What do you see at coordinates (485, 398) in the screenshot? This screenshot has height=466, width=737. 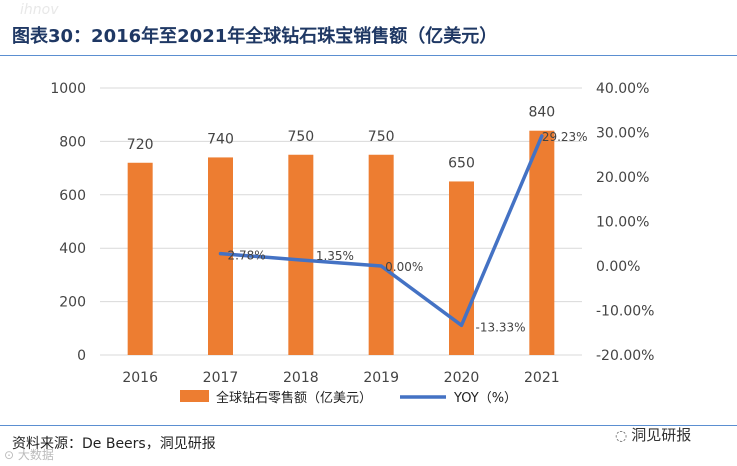 I see `legend-line-label: YOY（%）` at bounding box center [485, 398].